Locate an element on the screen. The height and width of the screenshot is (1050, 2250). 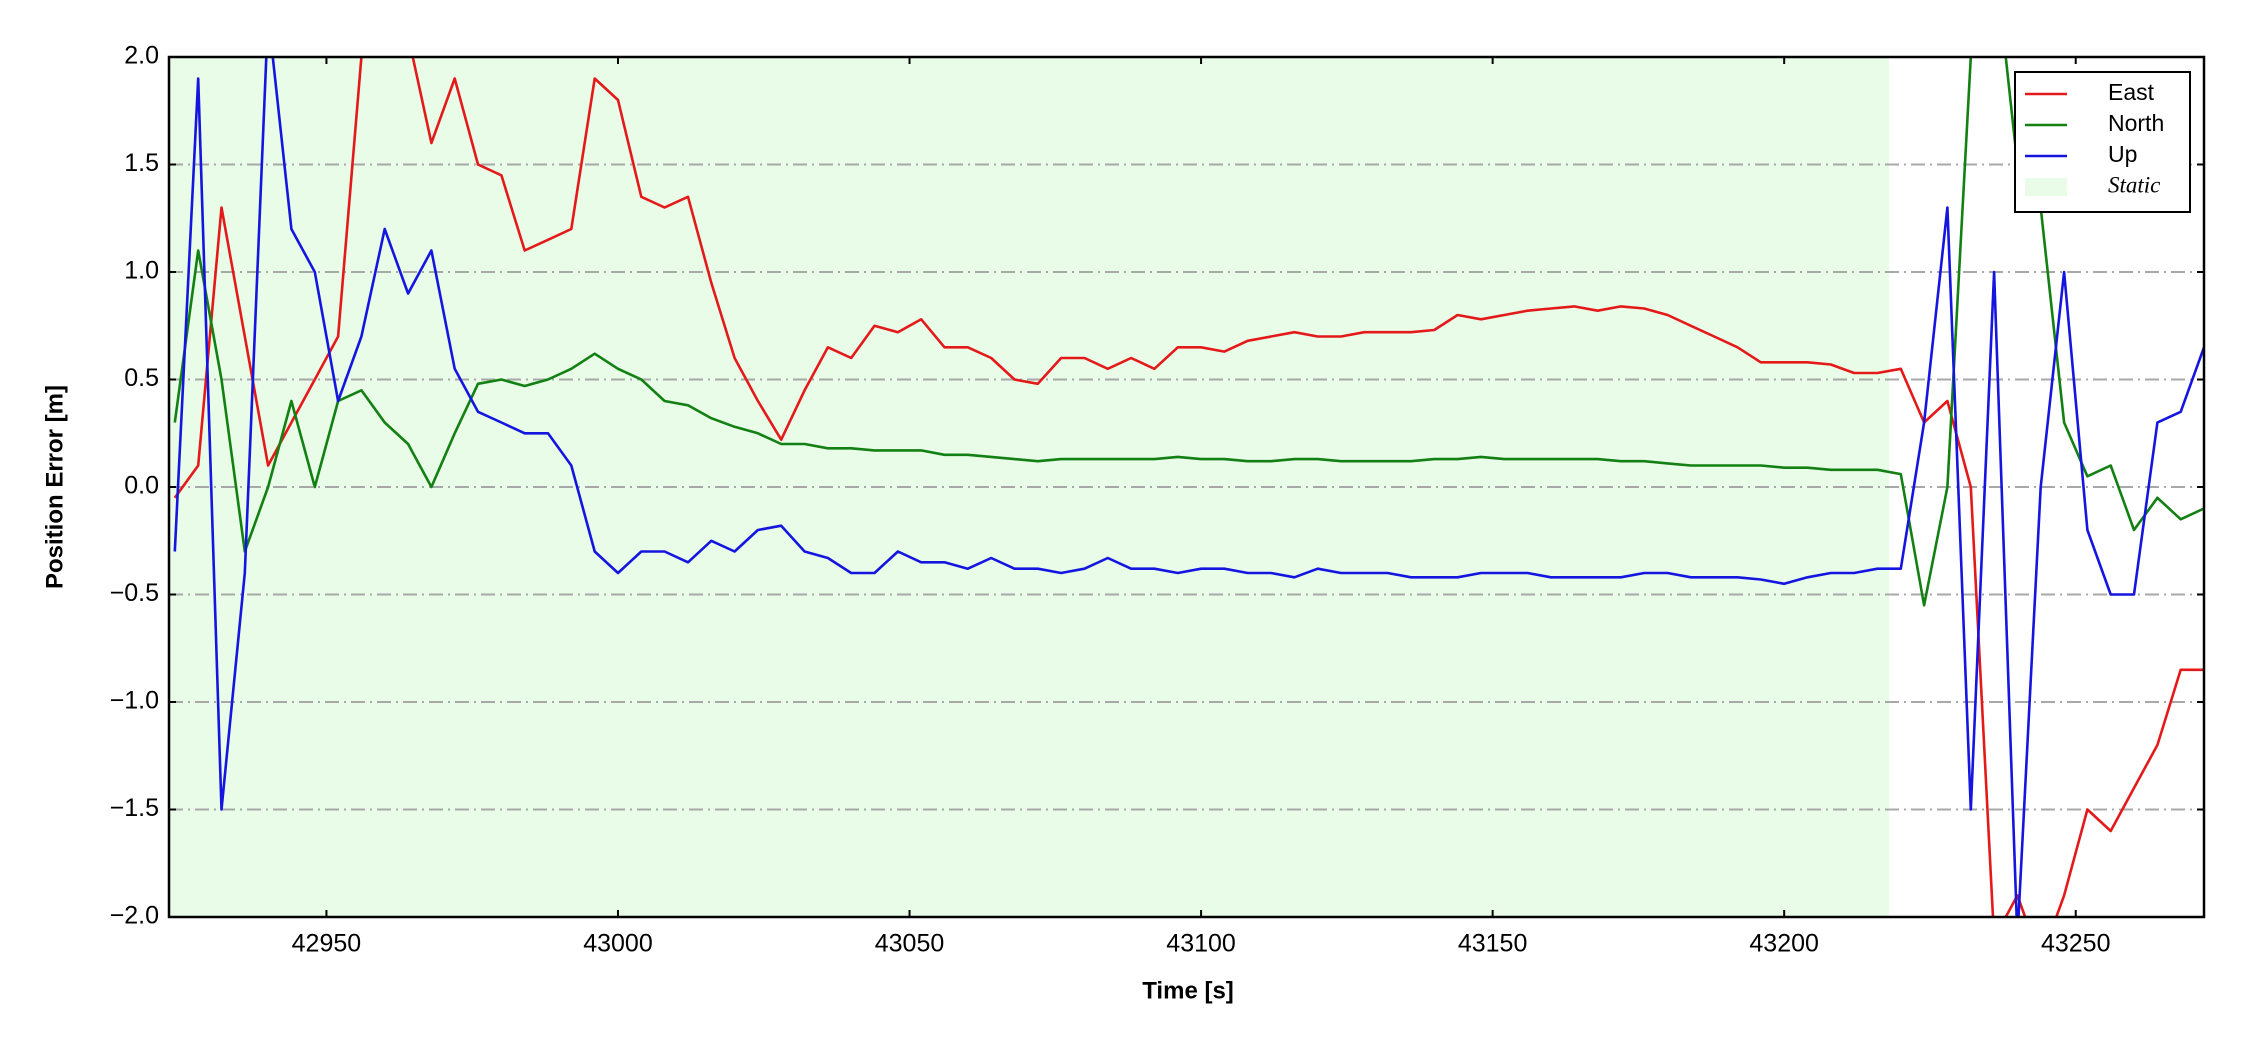
y-tick-label: −1.0 is located at coordinates (134, 701).